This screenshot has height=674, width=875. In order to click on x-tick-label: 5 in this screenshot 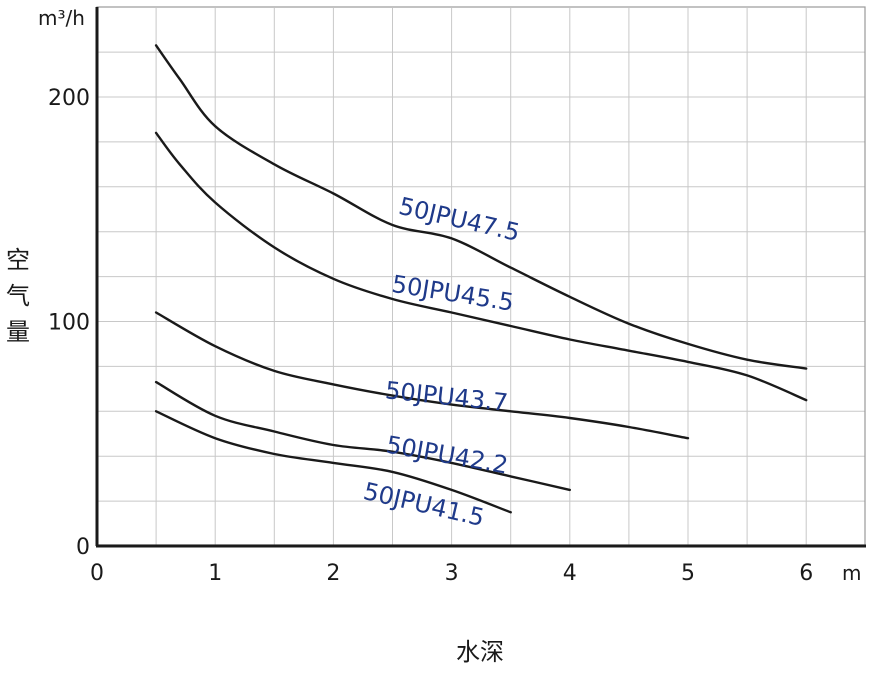, I will do `click(688, 573)`.